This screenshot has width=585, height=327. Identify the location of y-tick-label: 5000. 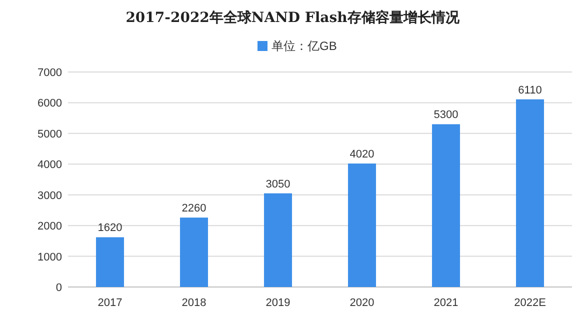
(50, 134).